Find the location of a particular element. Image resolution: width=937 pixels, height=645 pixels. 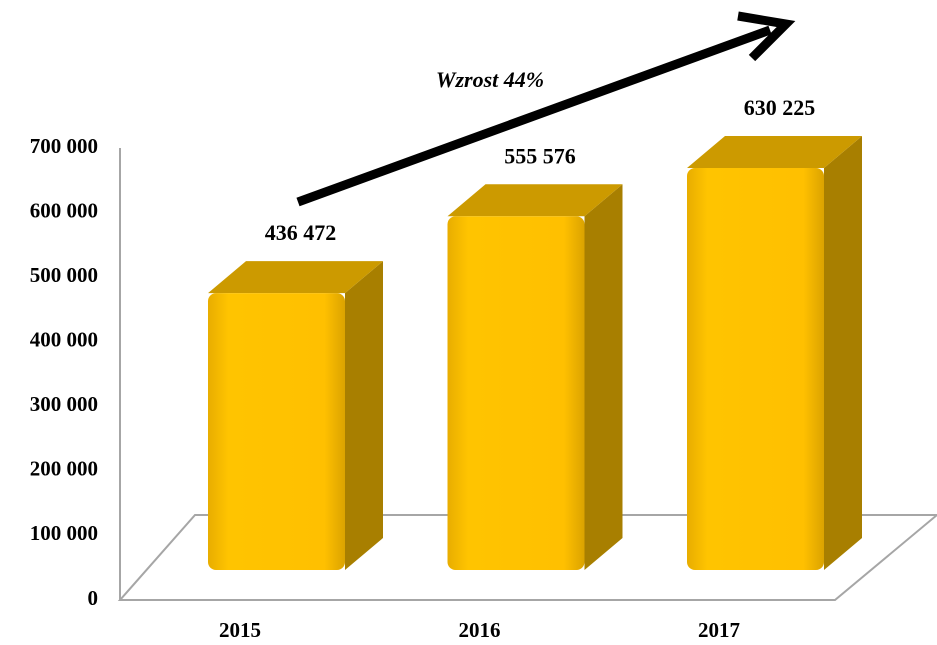

floor is located at coordinates (527, 557).